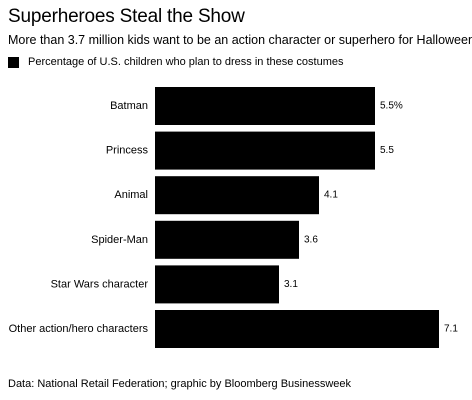 The height and width of the screenshot is (400, 472). I want to click on value-label: 5.5%, so click(391, 106).